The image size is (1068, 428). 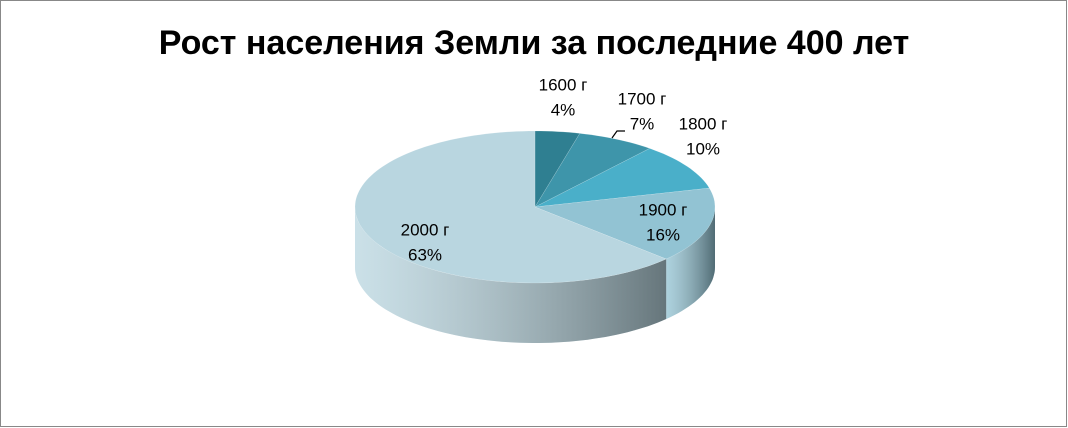 I want to click on value-label: 16%, so click(x=663, y=234).